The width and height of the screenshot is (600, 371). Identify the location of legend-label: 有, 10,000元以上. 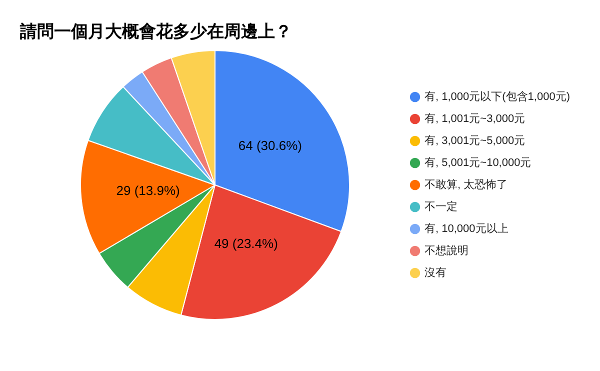
(466, 229).